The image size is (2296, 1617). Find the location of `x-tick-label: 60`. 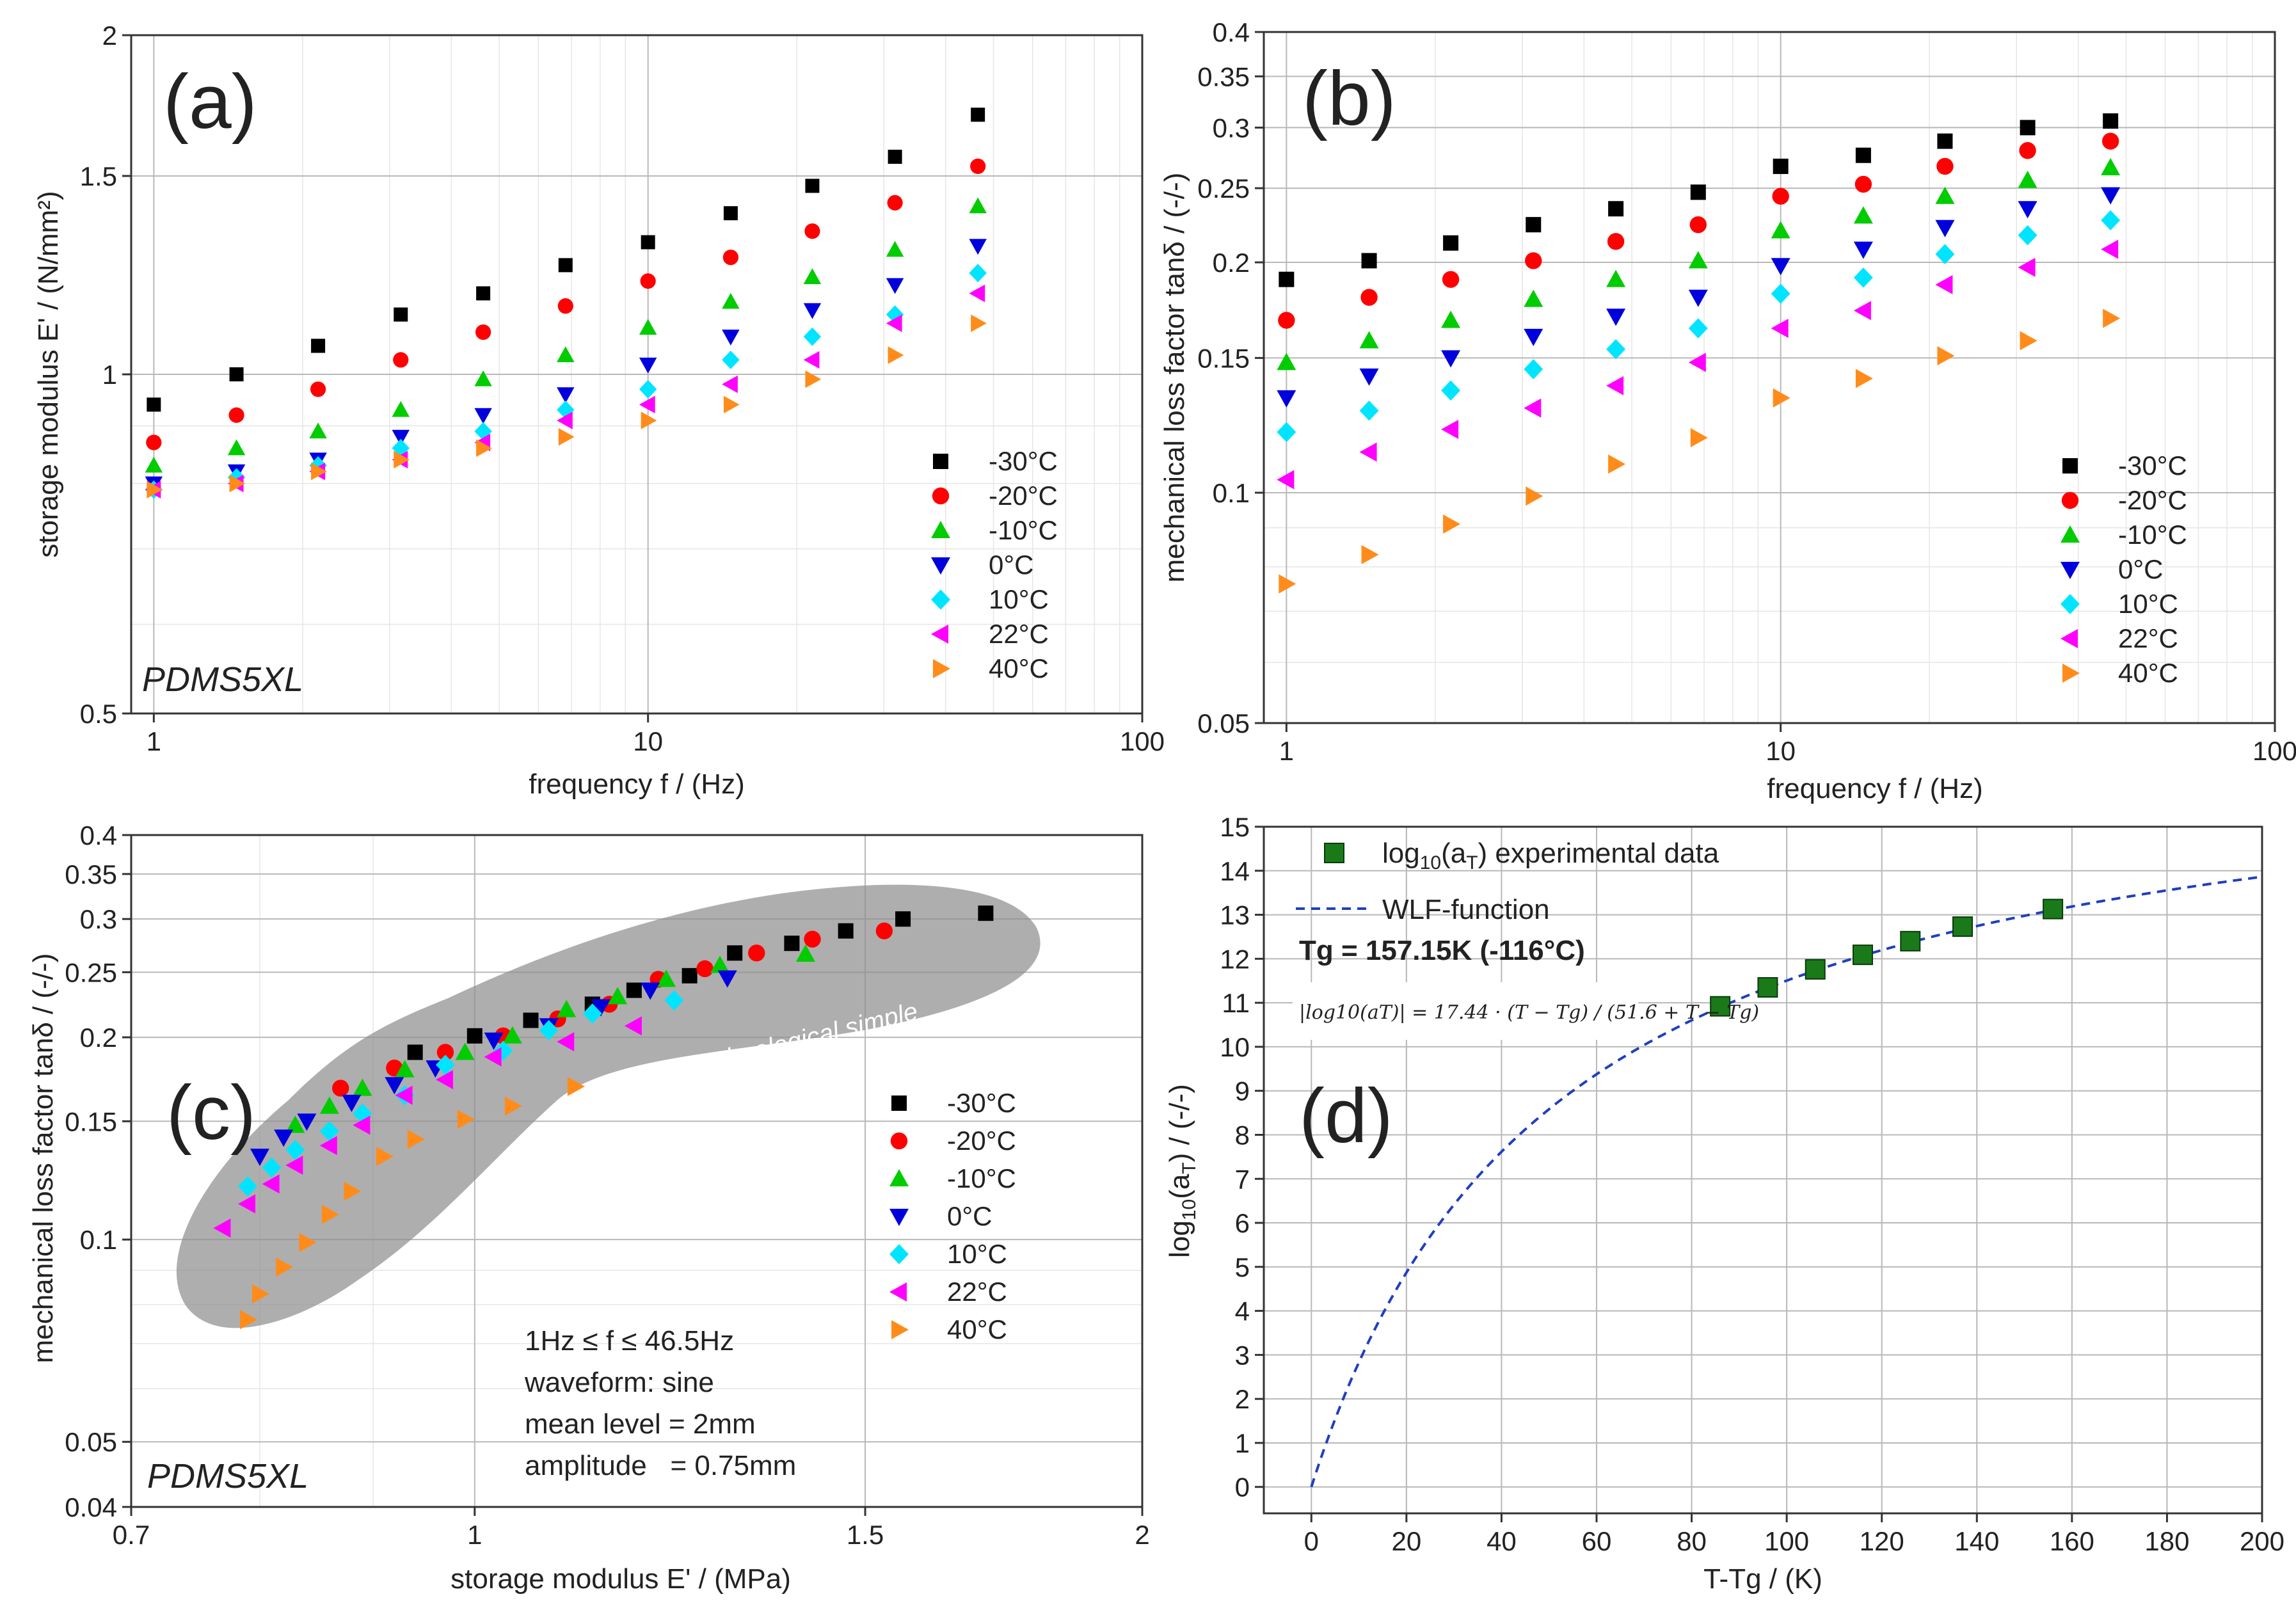

x-tick-label: 60 is located at coordinates (1597, 1541).